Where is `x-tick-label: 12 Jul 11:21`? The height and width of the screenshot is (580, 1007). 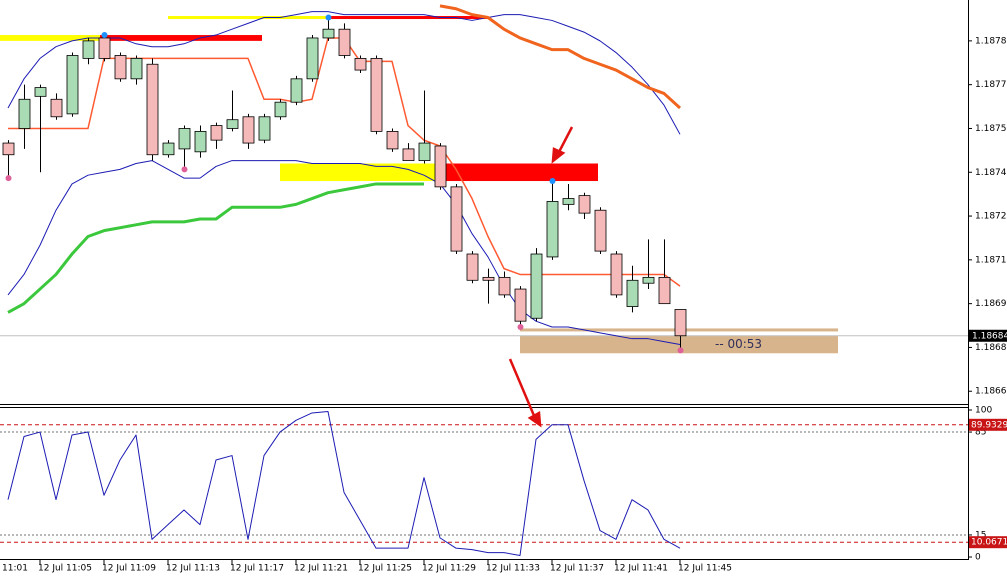 x-tick-label: 12 Jul 11:21 is located at coordinates (321, 569).